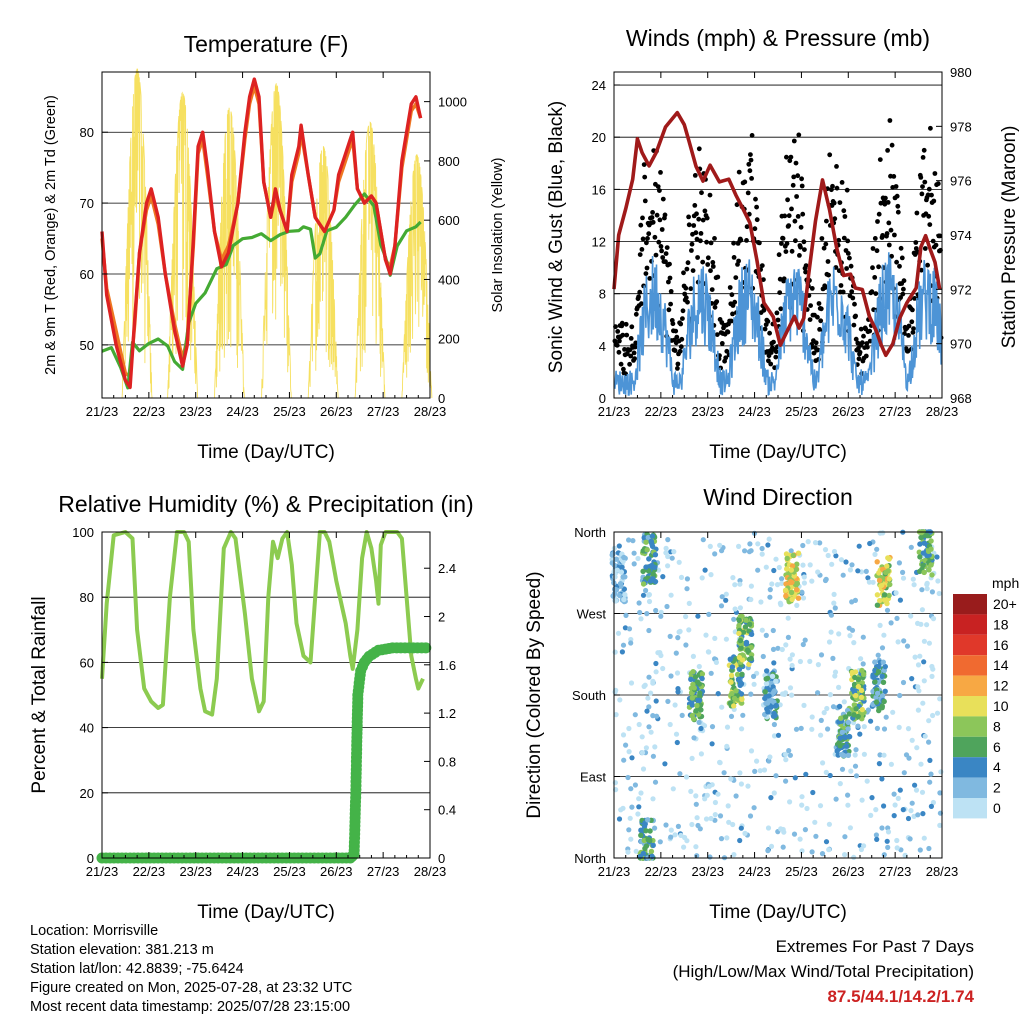  What do you see at coordinates (137, 969) in the screenshot?
I see `station-latlon: Station lat/lon: 42.8839; -75.6424` at bounding box center [137, 969].